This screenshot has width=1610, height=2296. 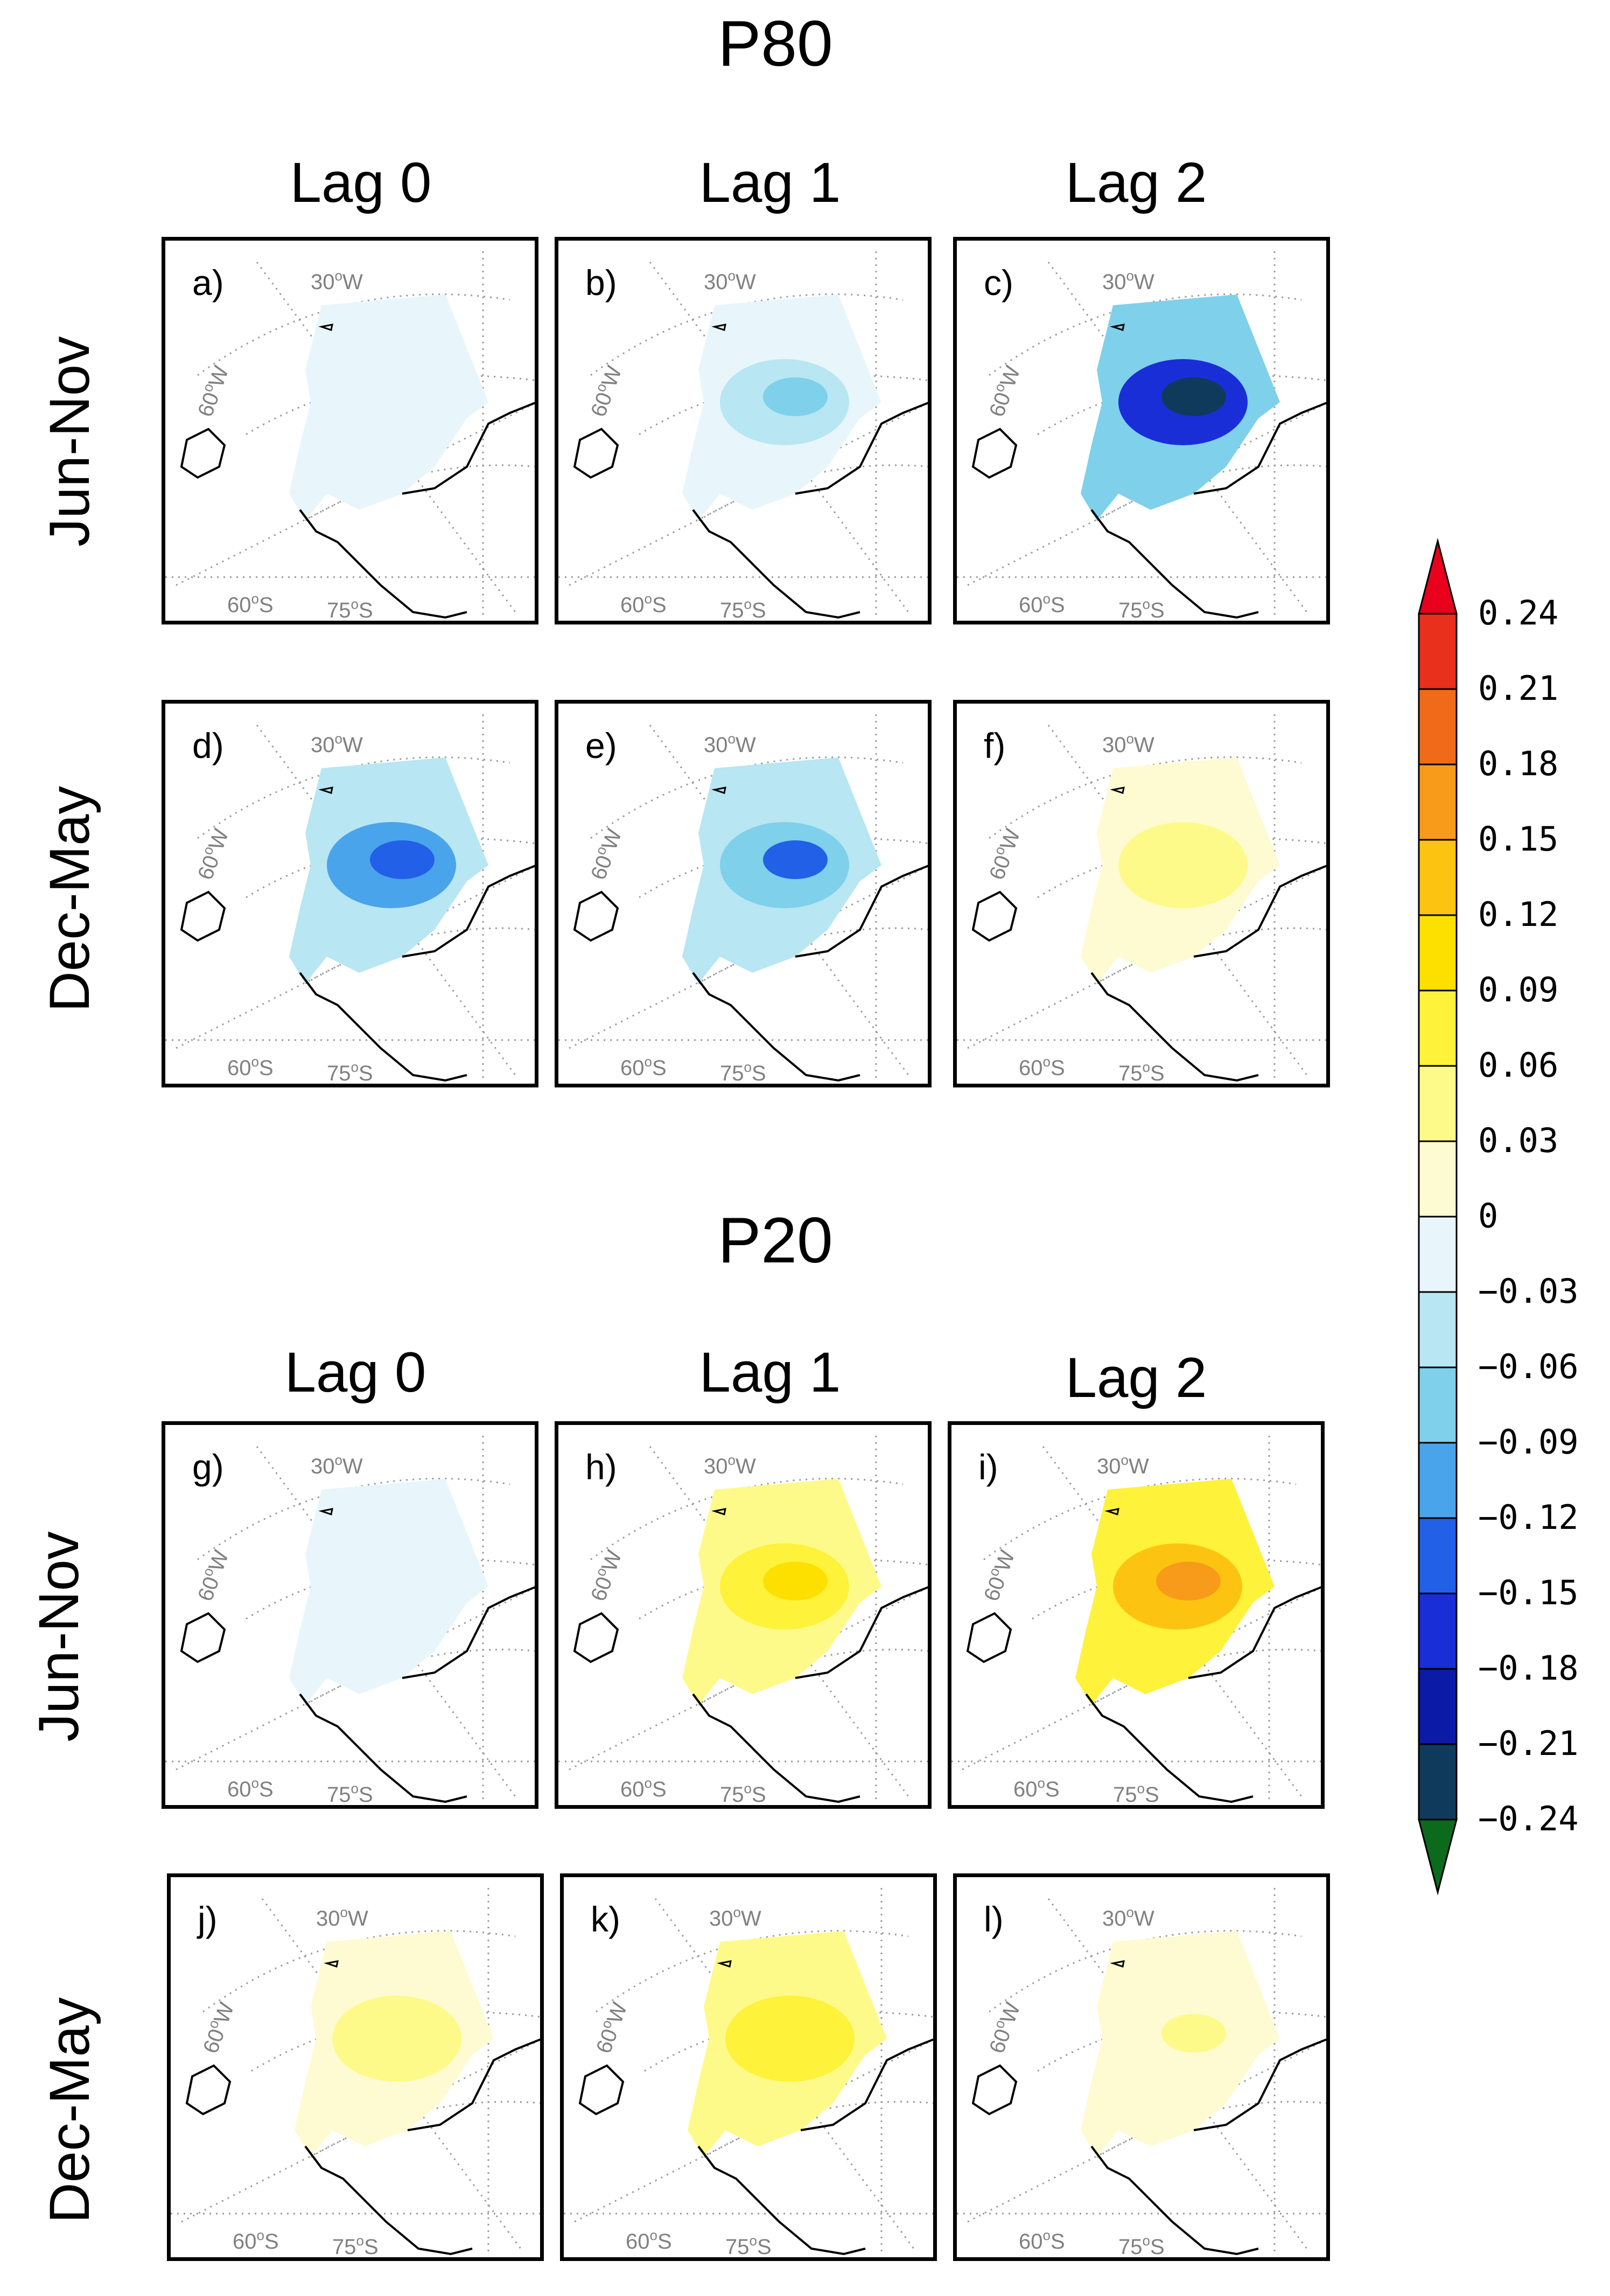 I want to click on map-panel: 30oW 60oW 60oS 75oS b), so click(x=743, y=431).